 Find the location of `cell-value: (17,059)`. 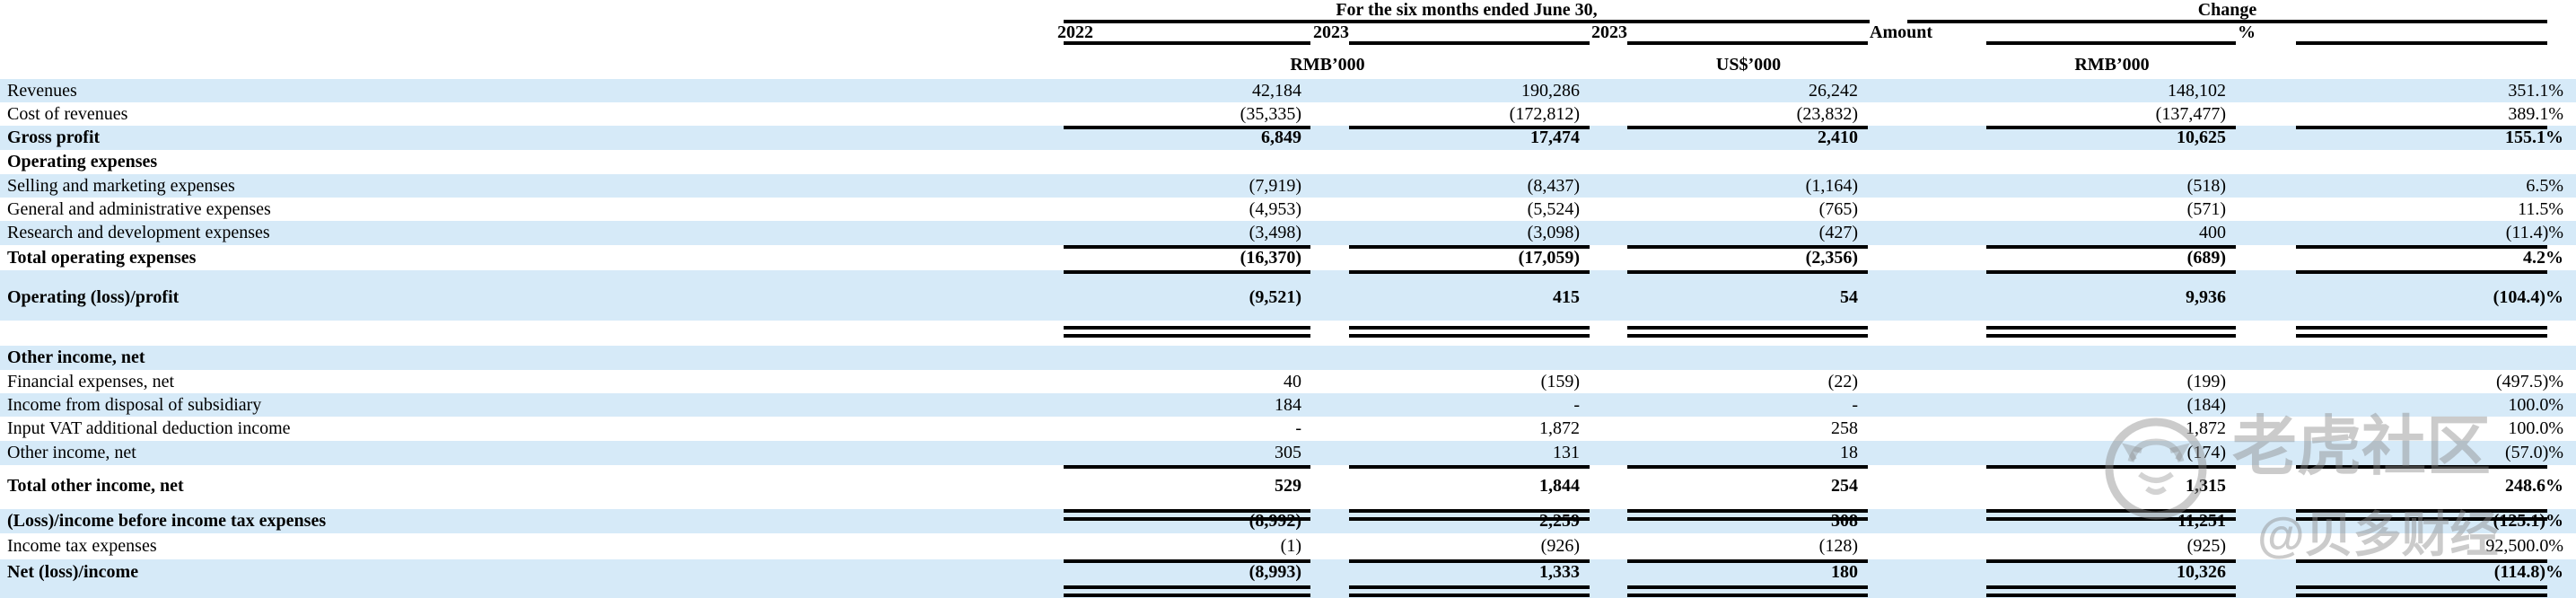

cell-value: (17,059) is located at coordinates (1549, 257).